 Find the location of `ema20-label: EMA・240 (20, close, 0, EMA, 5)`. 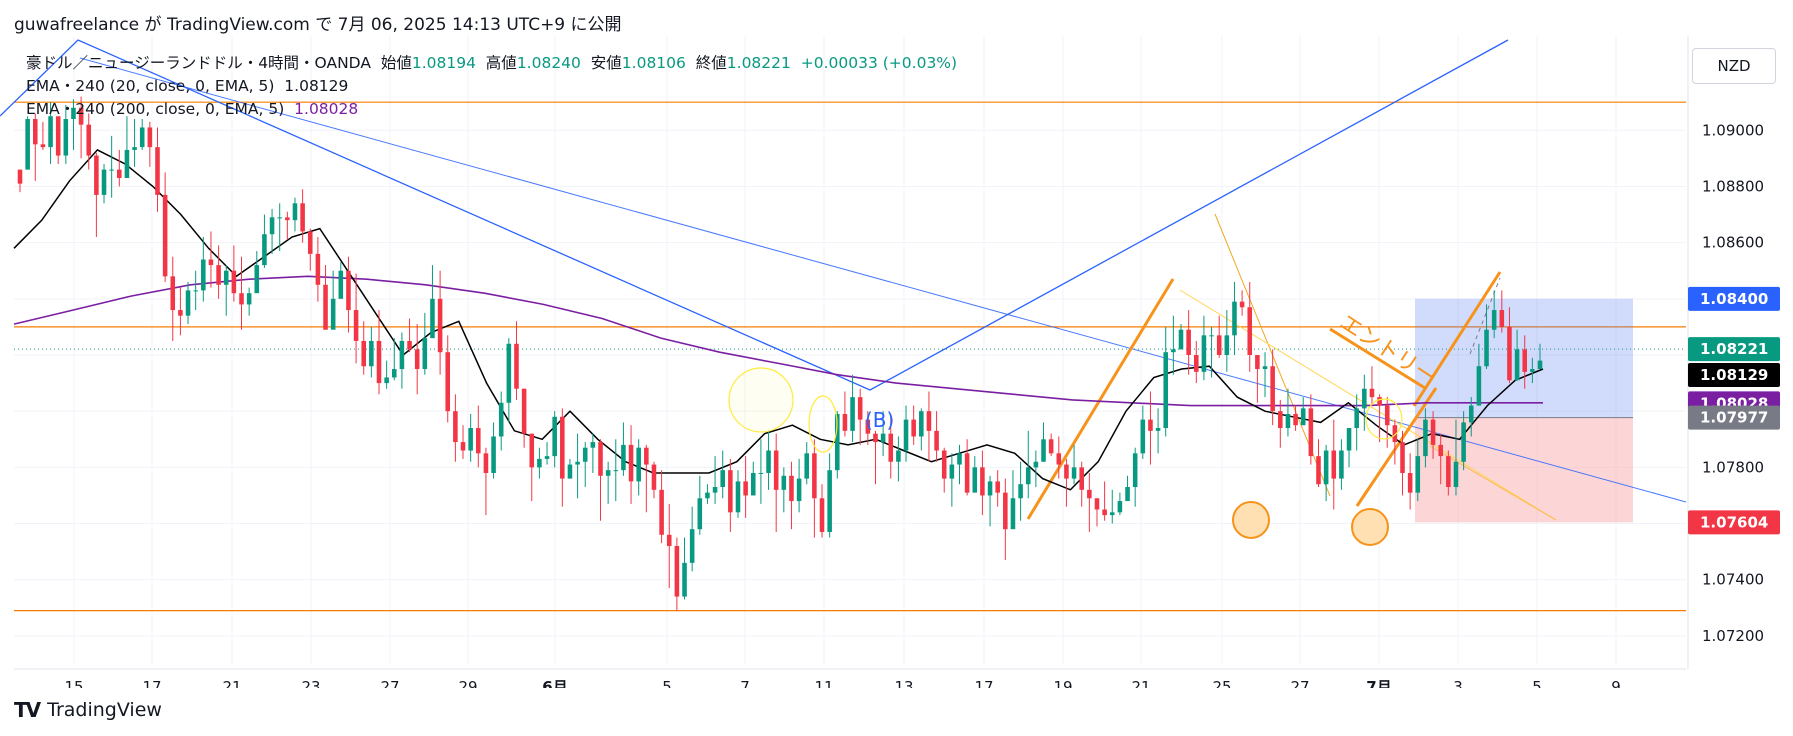

ema20-label: EMA・240 (20, close, 0, EMA, 5) is located at coordinates (150, 86).